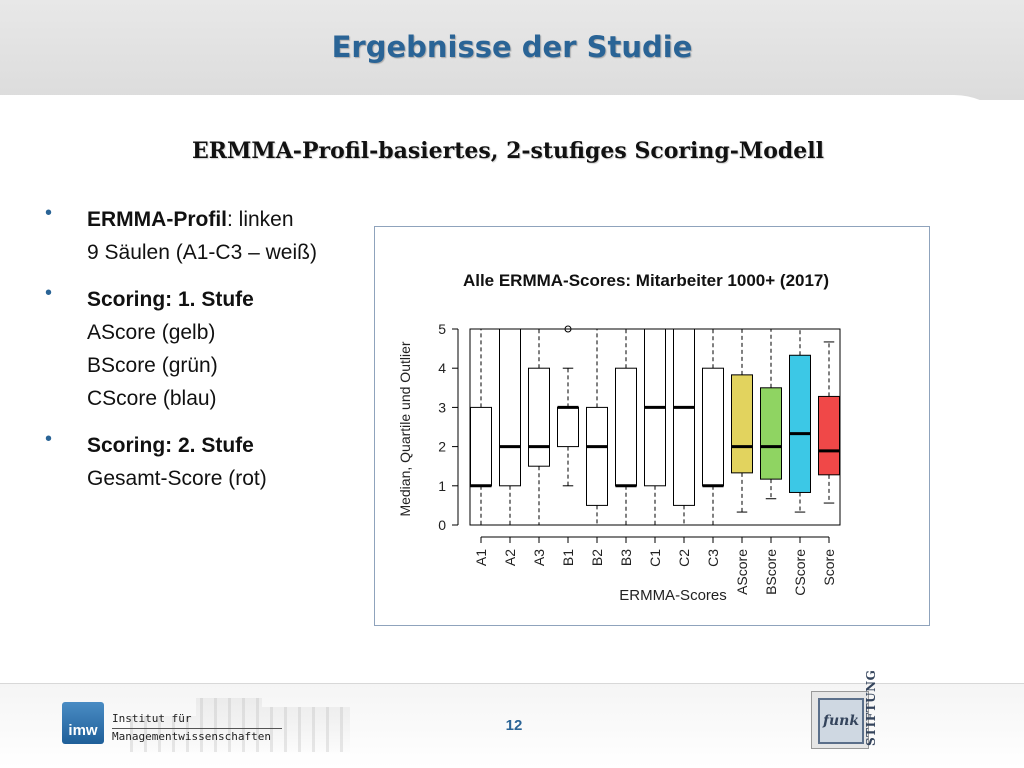 The width and height of the screenshot is (1024, 768). What do you see at coordinates (568, 557) in the screenshot?
I see `x-tick-label: B1` at bounding box center [568, 557].